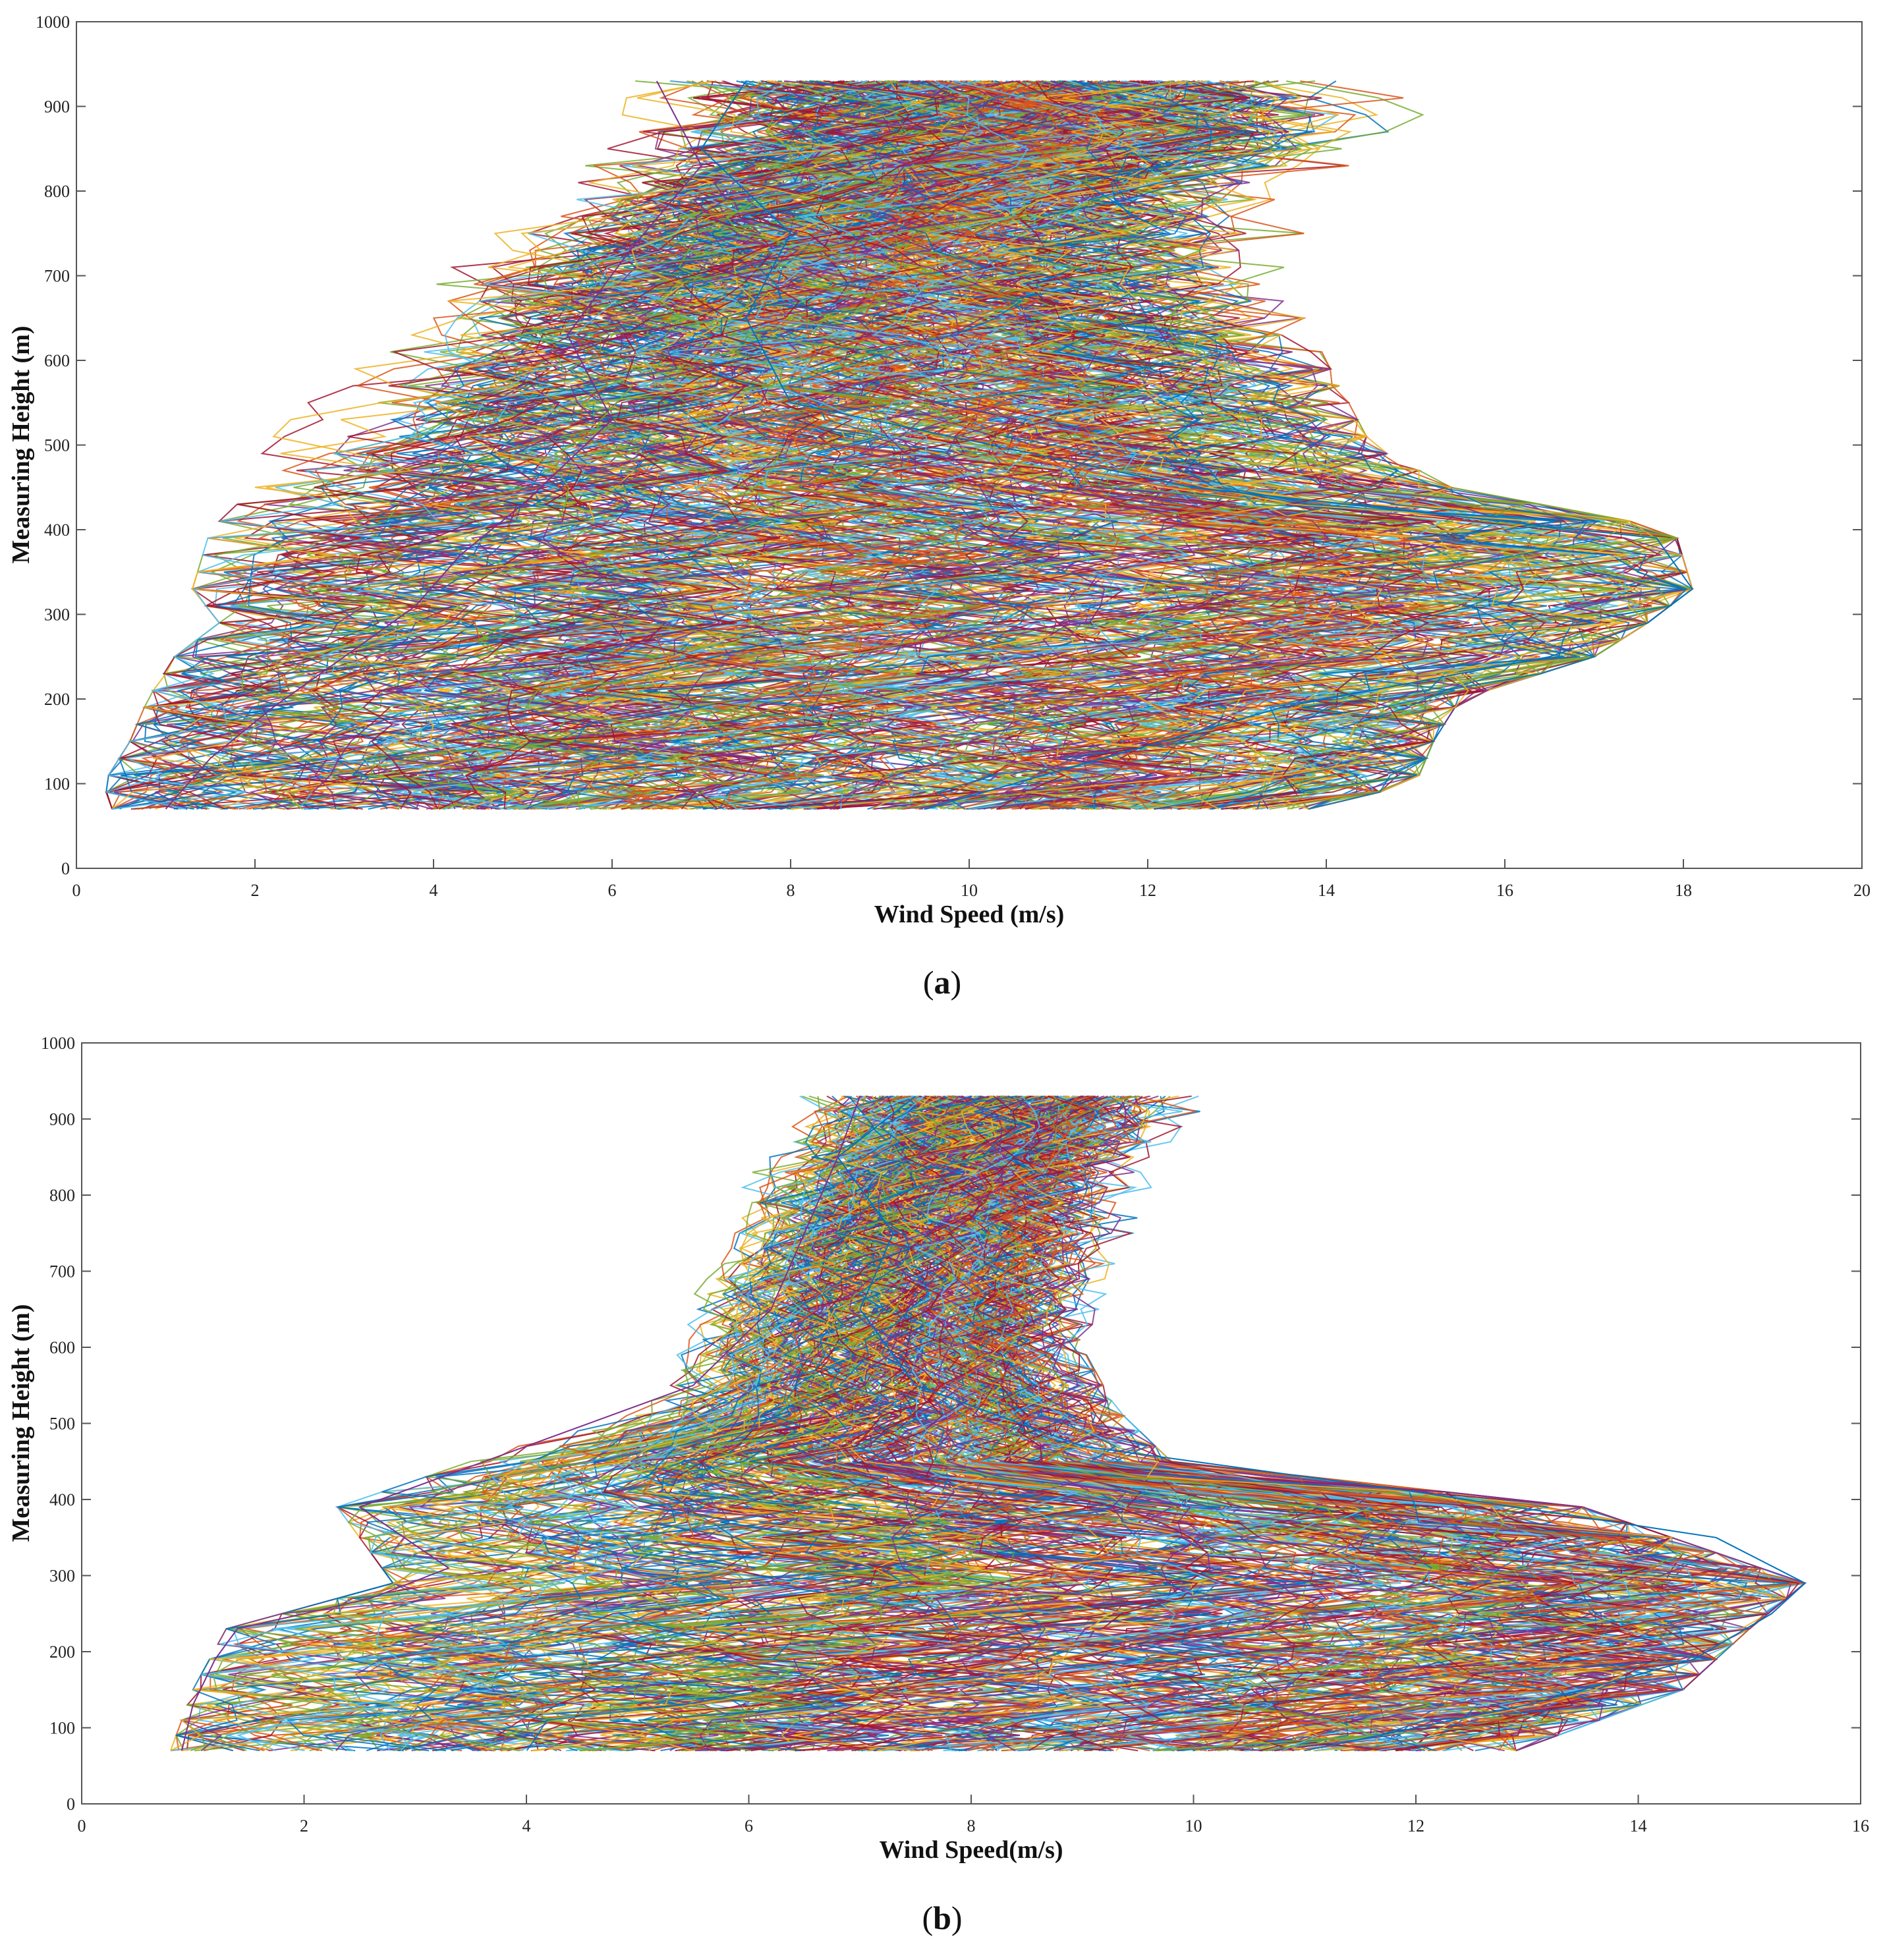 This screenshot has height=1960, width=1885. I want to click on y-tick-label: 200, so click(62, 1652).